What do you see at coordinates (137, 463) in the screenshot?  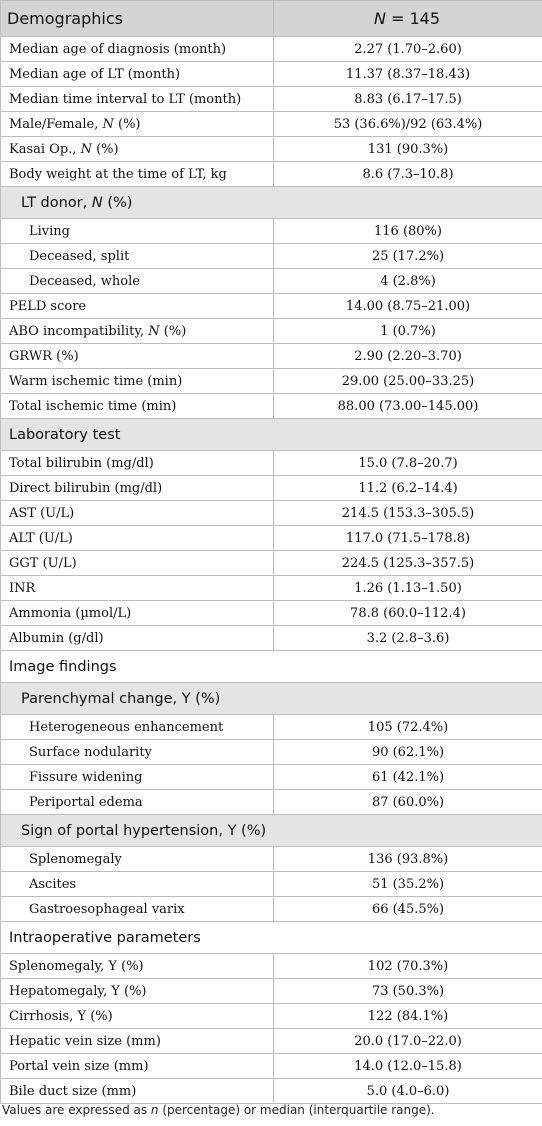 I see `row-label: Total bilirubin (mg/dl)` at bounding box center [137, 463].